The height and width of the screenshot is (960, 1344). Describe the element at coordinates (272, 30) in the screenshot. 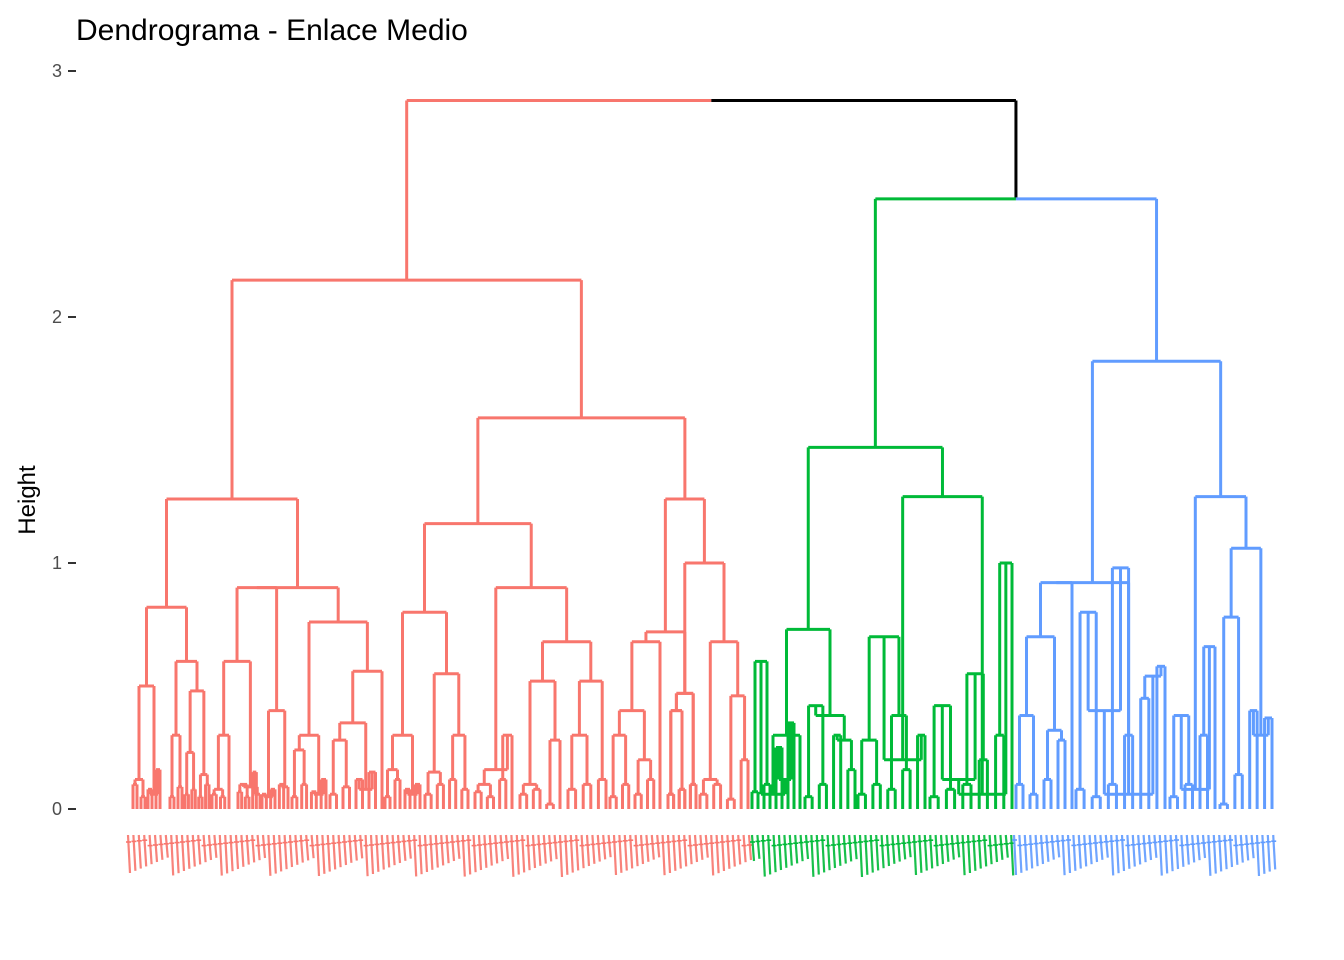

I see `chart-title: Dendrograma - Enlace Medio` at that location.